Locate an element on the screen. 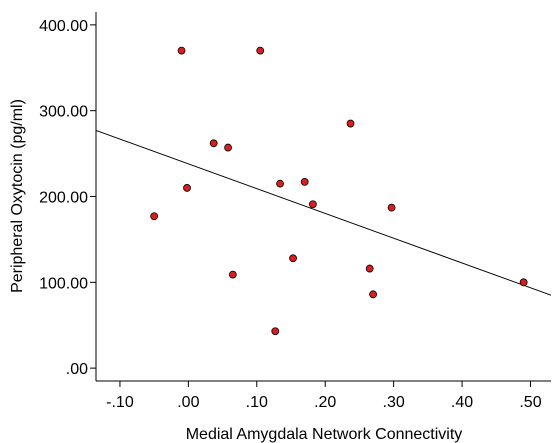 Image resolution: width=552 pixels, height=443 pixels. y-tick-label: .00 is located at coordinates (77, 369).